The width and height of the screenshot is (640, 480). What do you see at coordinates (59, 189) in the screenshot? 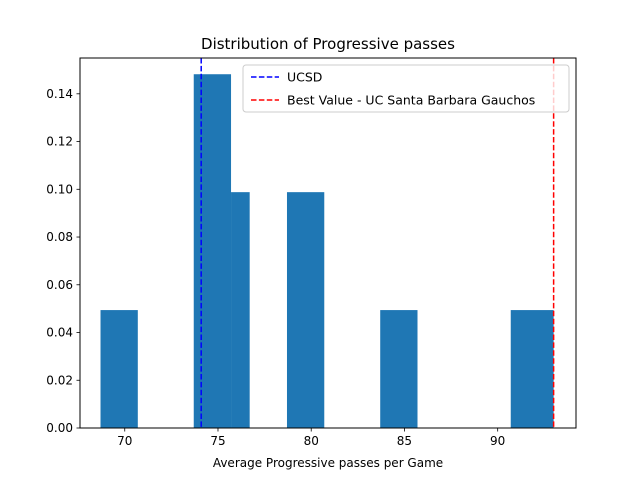
I see `y-tick-label: 0.10` at bounding box center [59, 189].